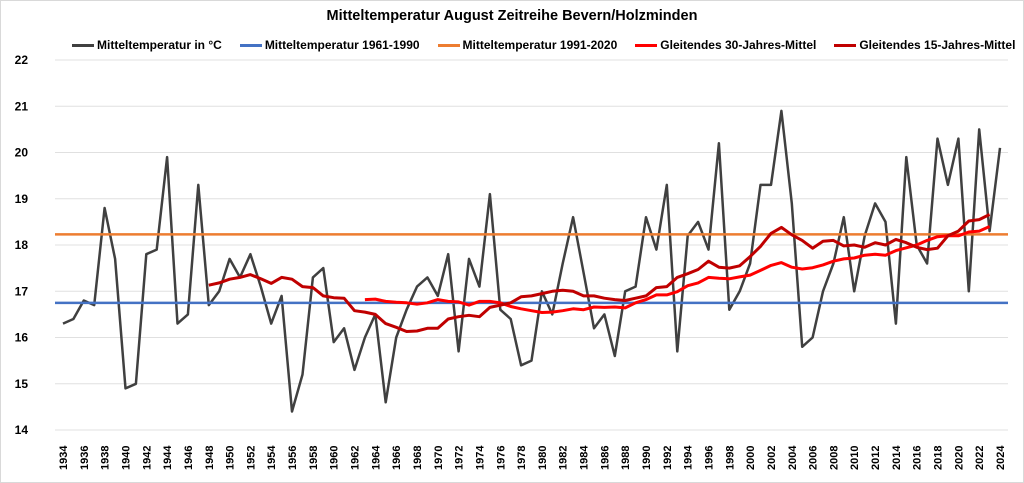 The height and width of the screenshot is (483, 1024). Describe the element at coordinates (668, 458) in the screenshot. I see `x-tick-label: 1992` at that location.